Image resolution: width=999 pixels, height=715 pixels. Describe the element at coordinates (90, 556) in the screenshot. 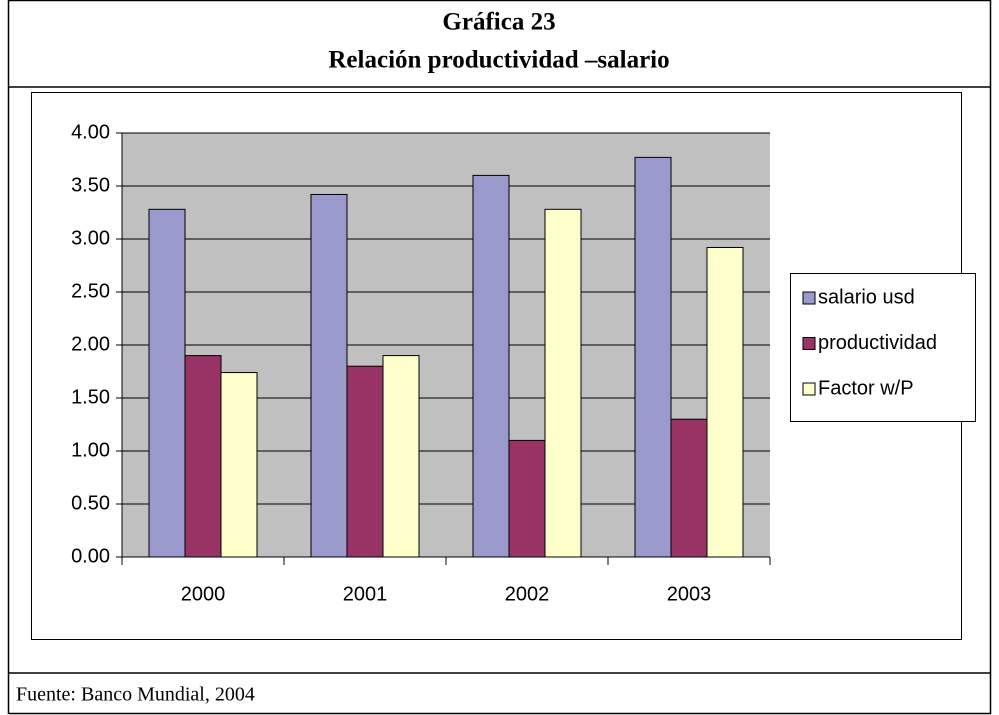

I see `y-tick-label: 0.00` at that location.